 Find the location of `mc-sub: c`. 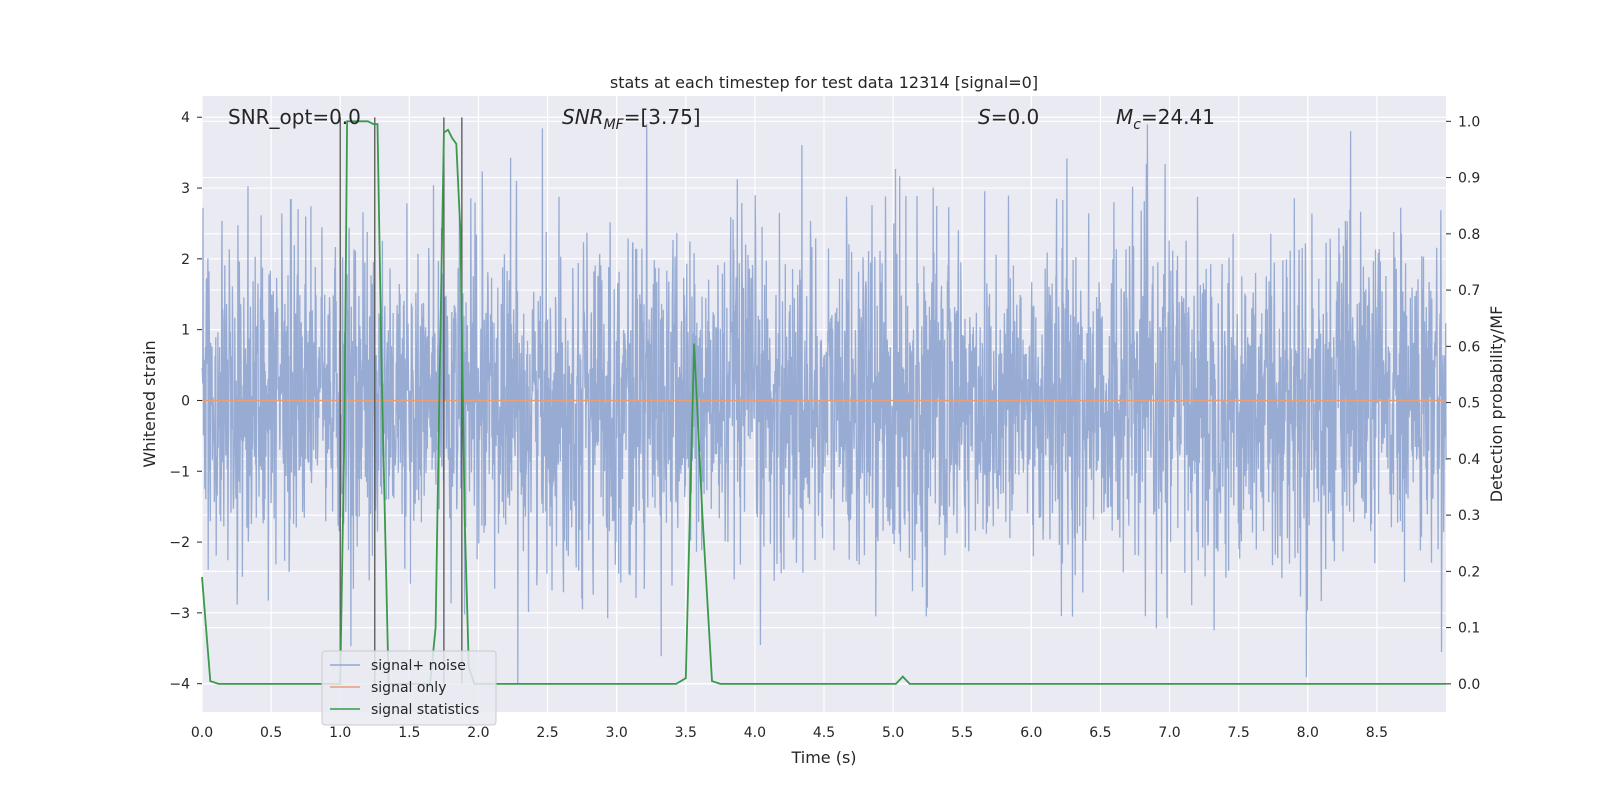

mc-sub: c is located at coordinates (1137, 125).